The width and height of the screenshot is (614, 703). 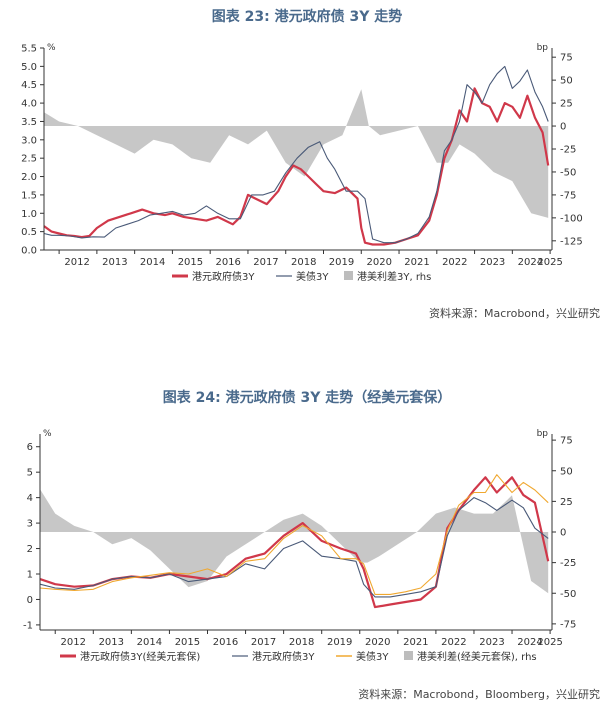 I want to click on chart1-legend-label: 港元政府债3Y, so click(x=223, y=276).